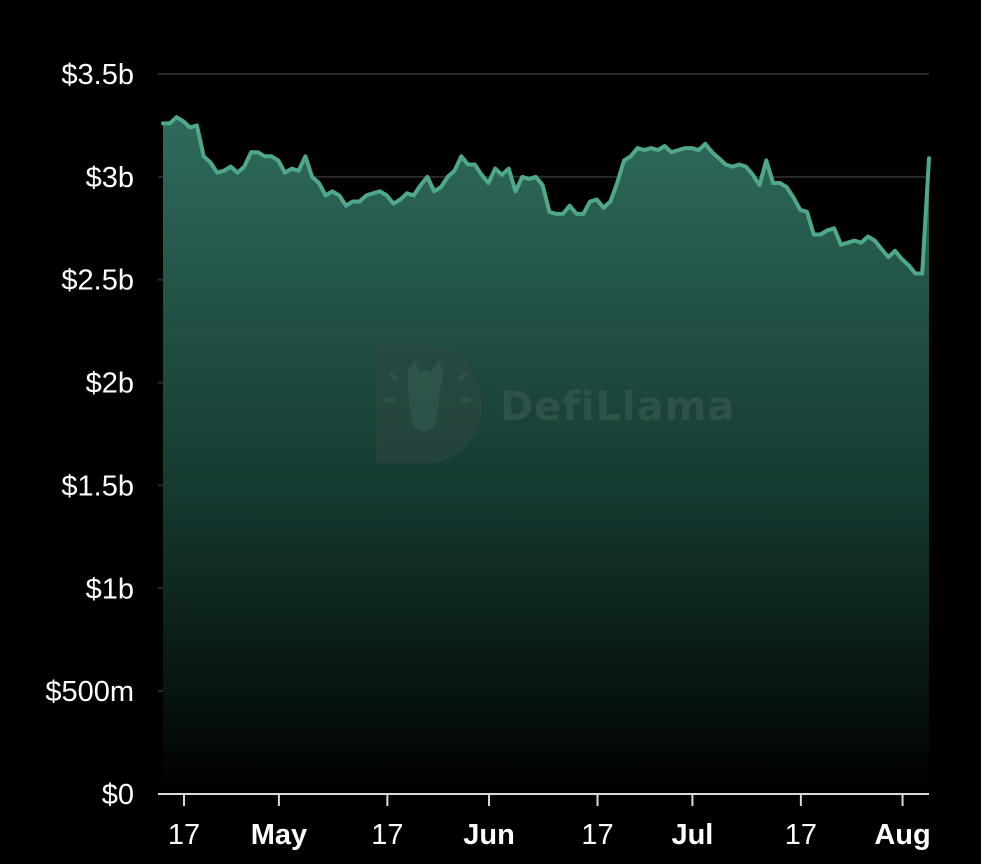 This screenshot has width=981, height=864. I want to click on y-axis: $3.5b $3b $2.5b $2b $1.5b $1b $500m $0, so click(89, 435).